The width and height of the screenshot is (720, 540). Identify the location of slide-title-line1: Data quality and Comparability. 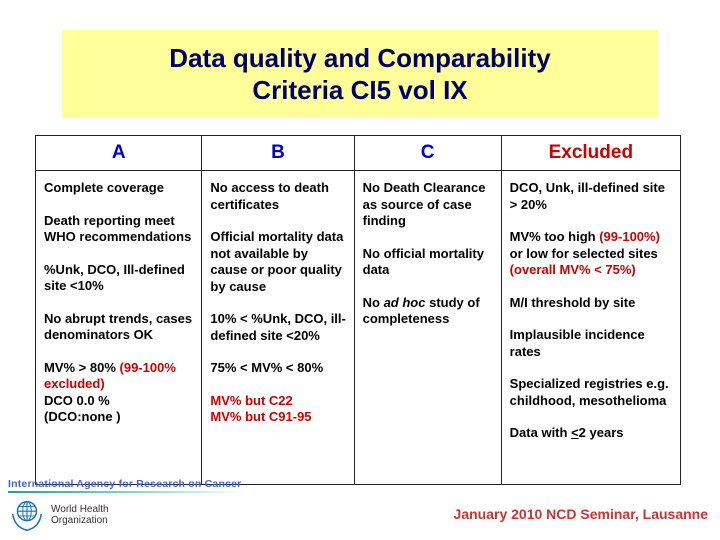
(360, 57).